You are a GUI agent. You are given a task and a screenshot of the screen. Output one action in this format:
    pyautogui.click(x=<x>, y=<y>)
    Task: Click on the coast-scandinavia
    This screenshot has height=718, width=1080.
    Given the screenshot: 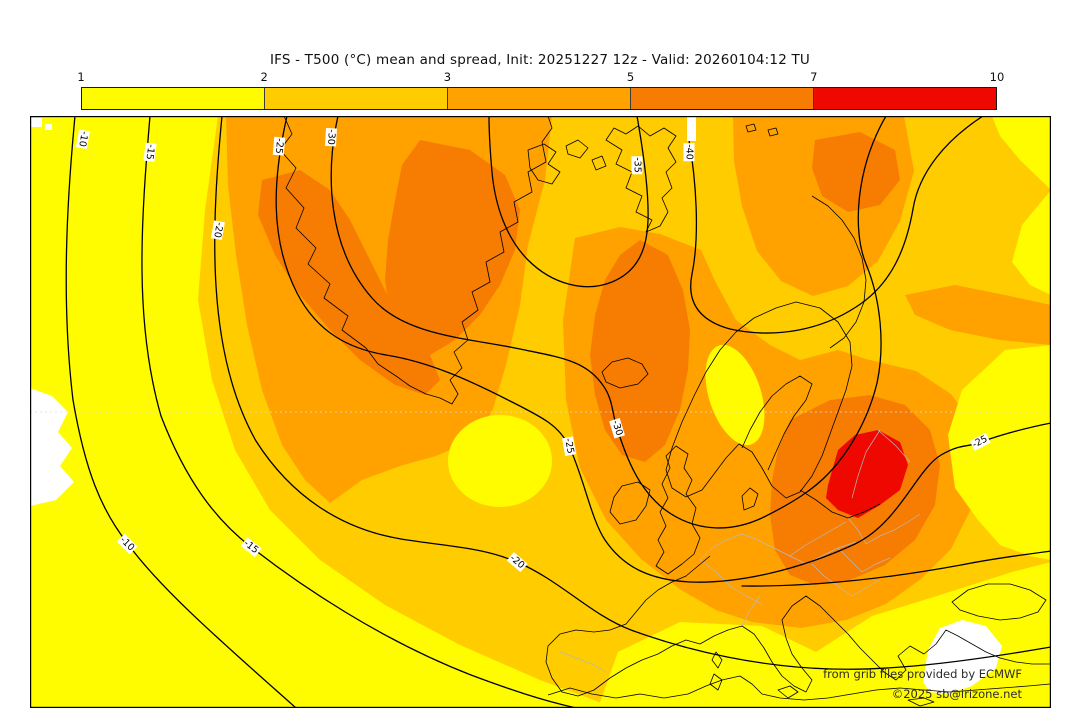 What is the action you would take?
    pyautogui.click(x=759, y=400)
    